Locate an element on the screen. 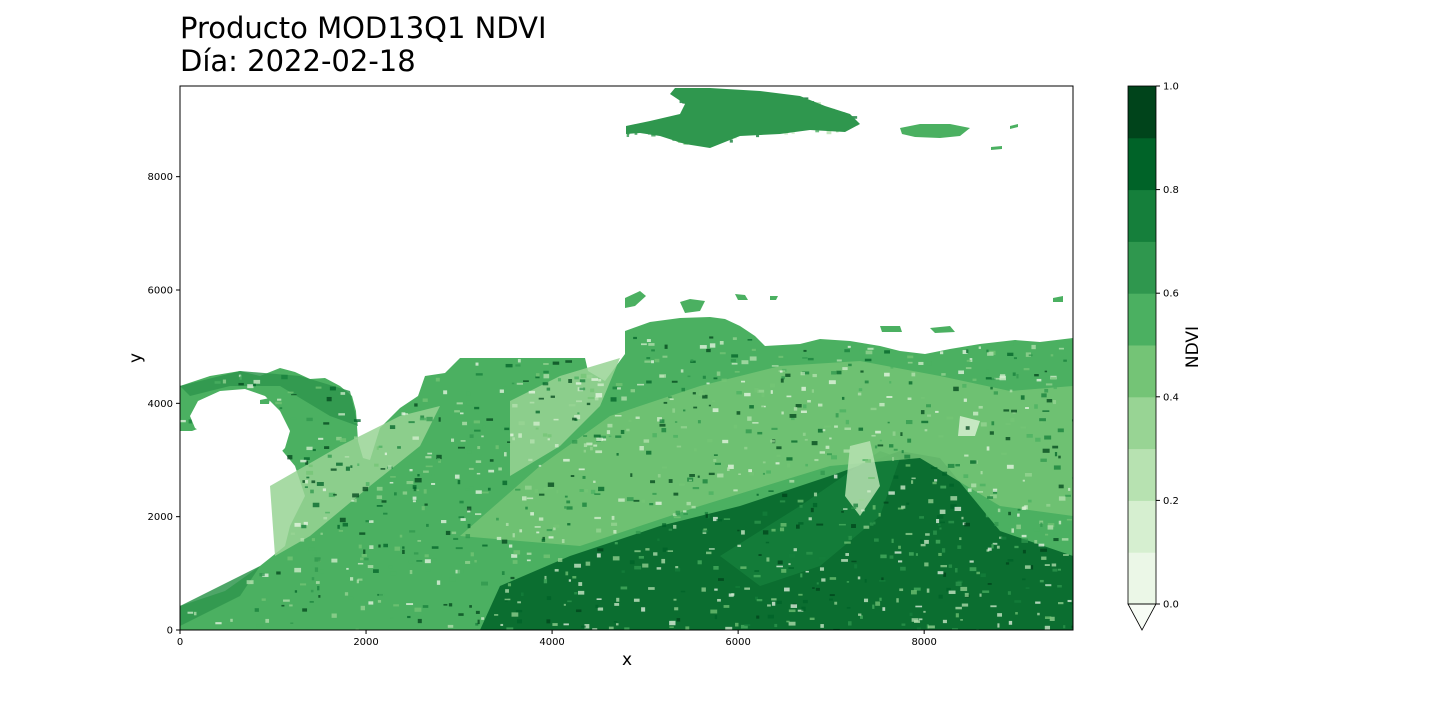 Image resolution: width=1440 pixels, height=720 pixels. land-andes-east is located at coordinates (565, 417).